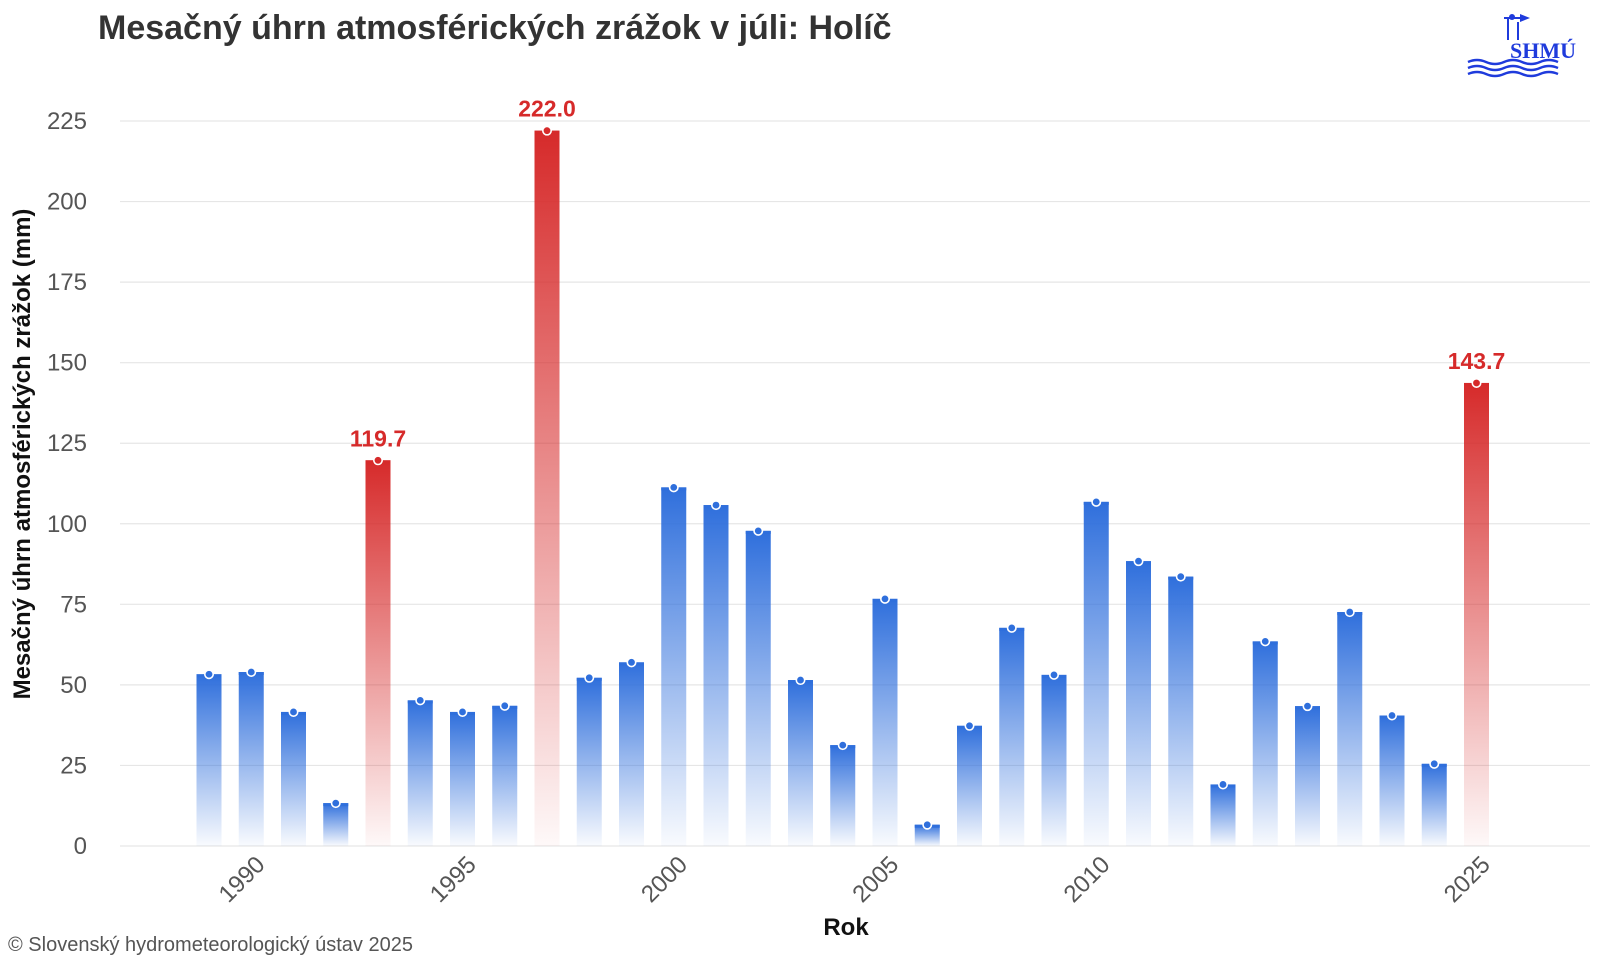  Describe the element at coordinates (67, 121) in the screenshot. I see `y-tick-label: 225` at that location.